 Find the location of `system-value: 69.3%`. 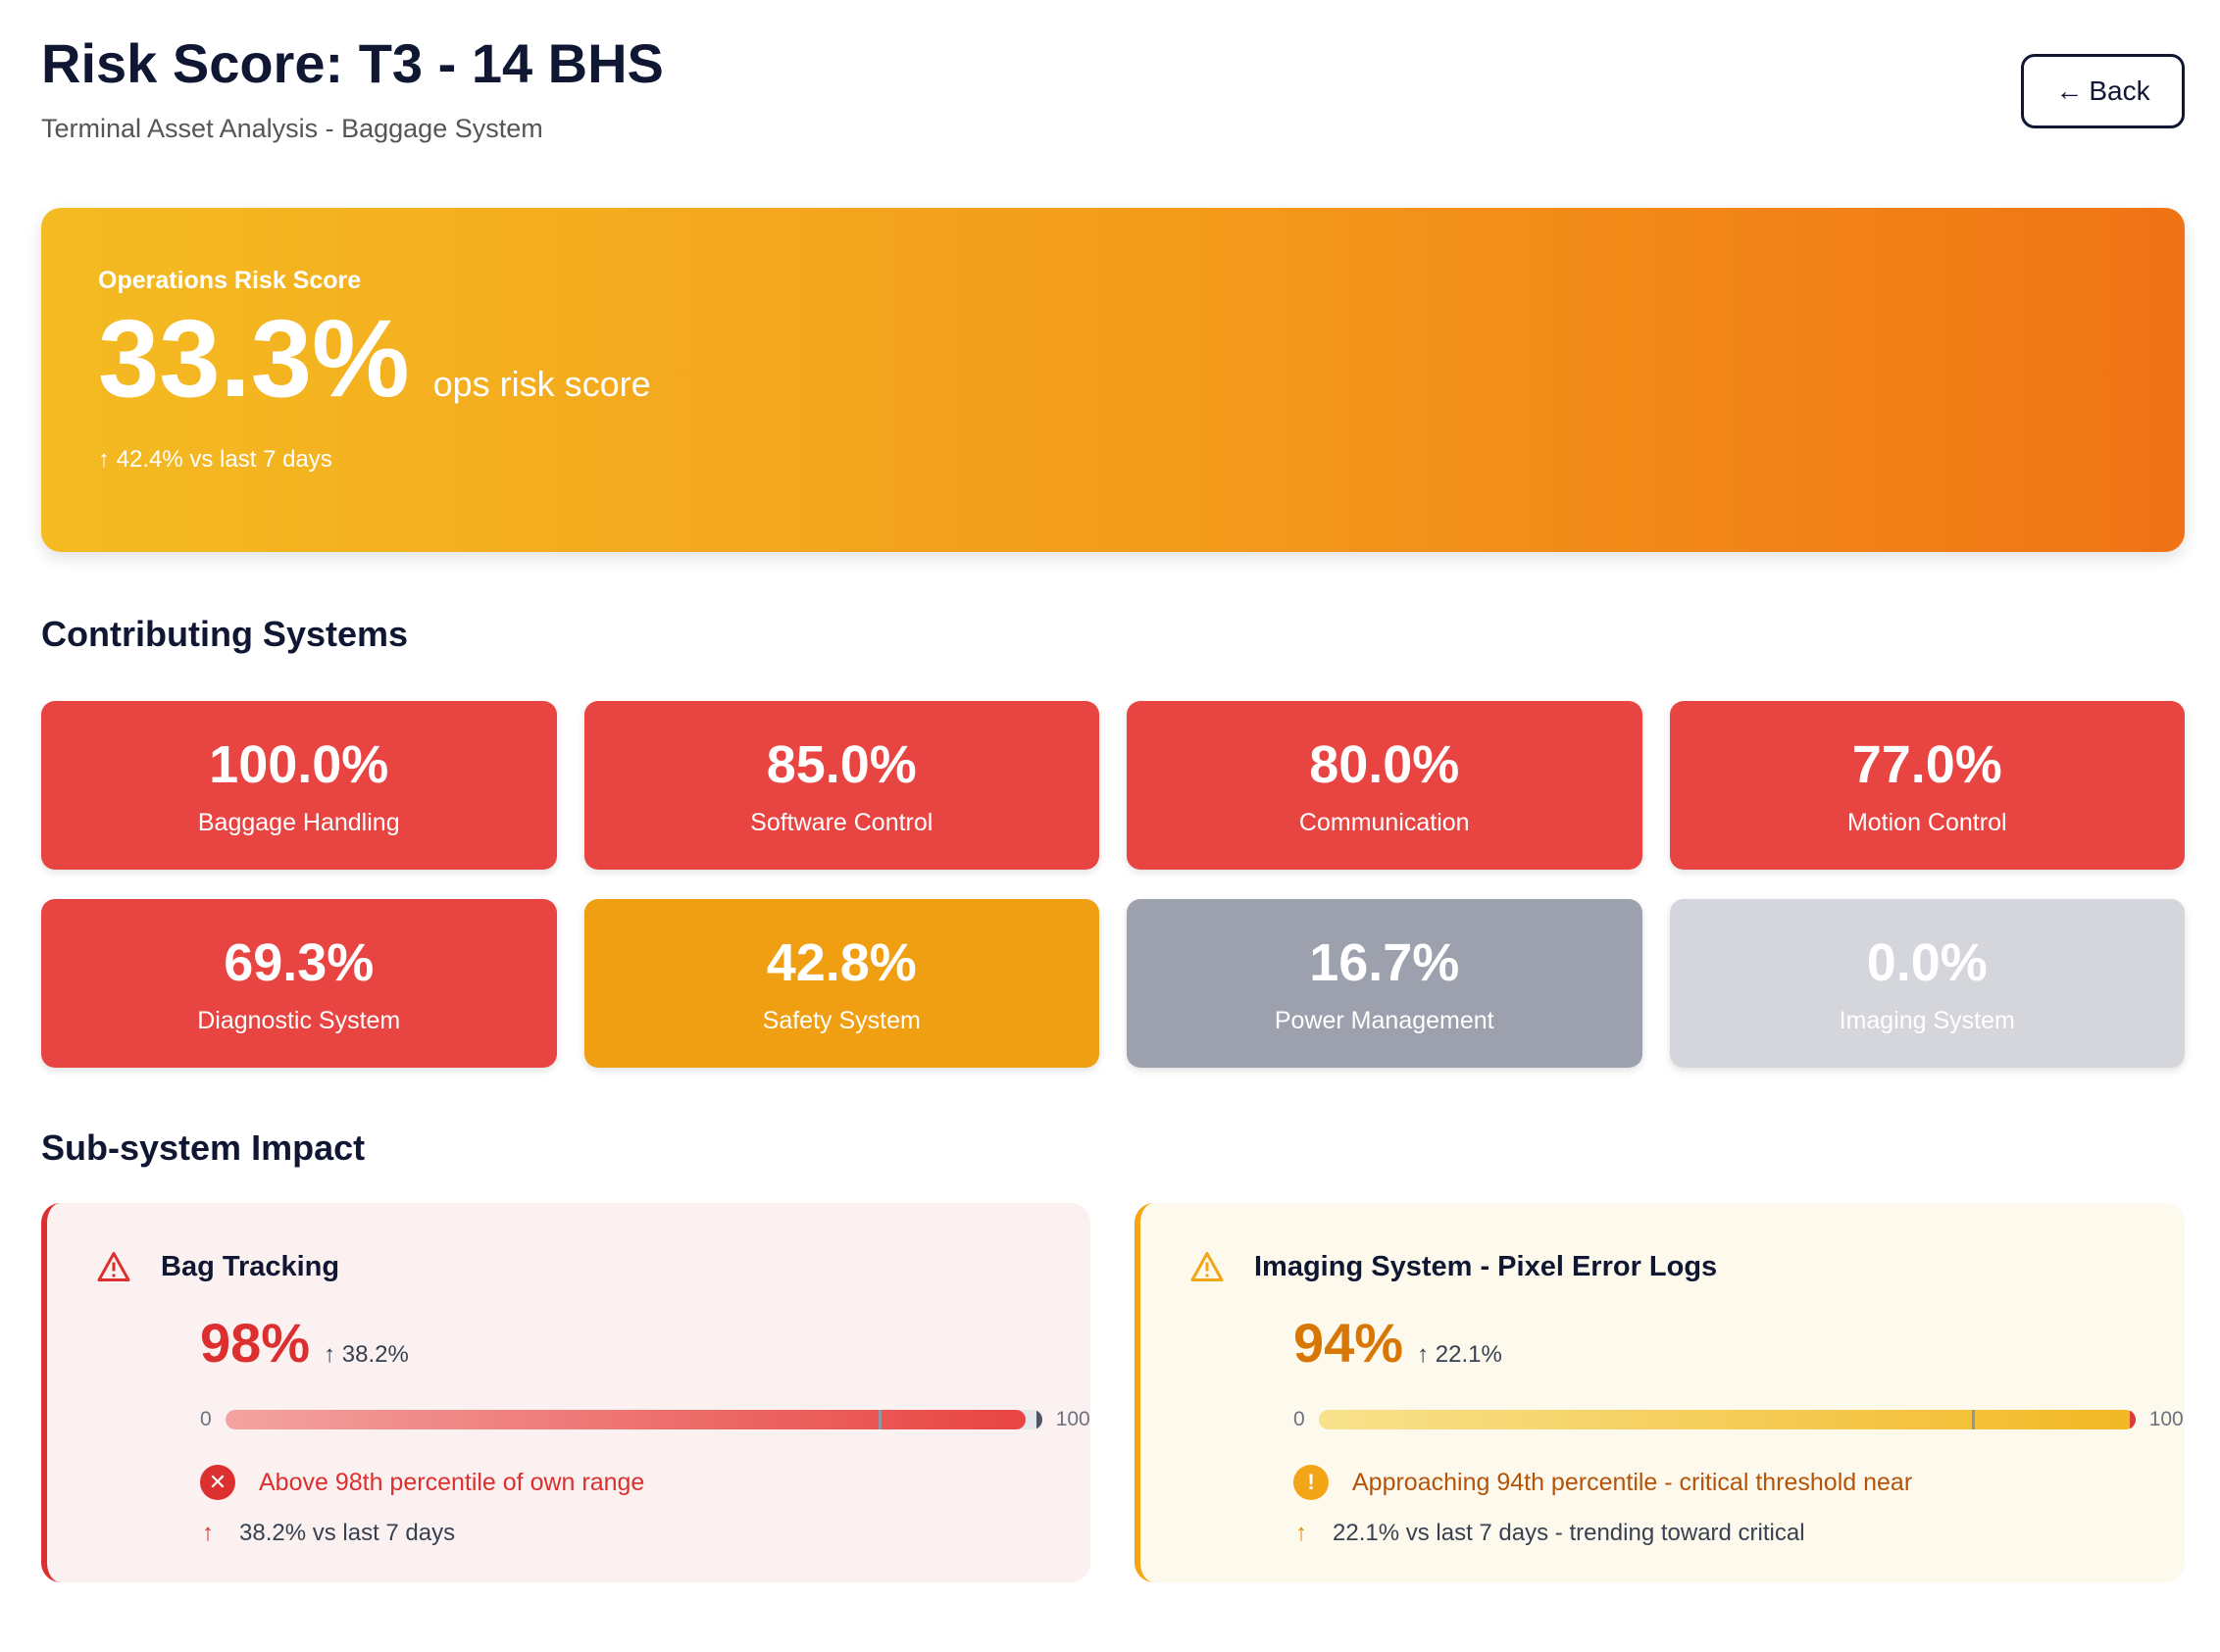

system-value: 69.3% is located at coordinates (299, 962).